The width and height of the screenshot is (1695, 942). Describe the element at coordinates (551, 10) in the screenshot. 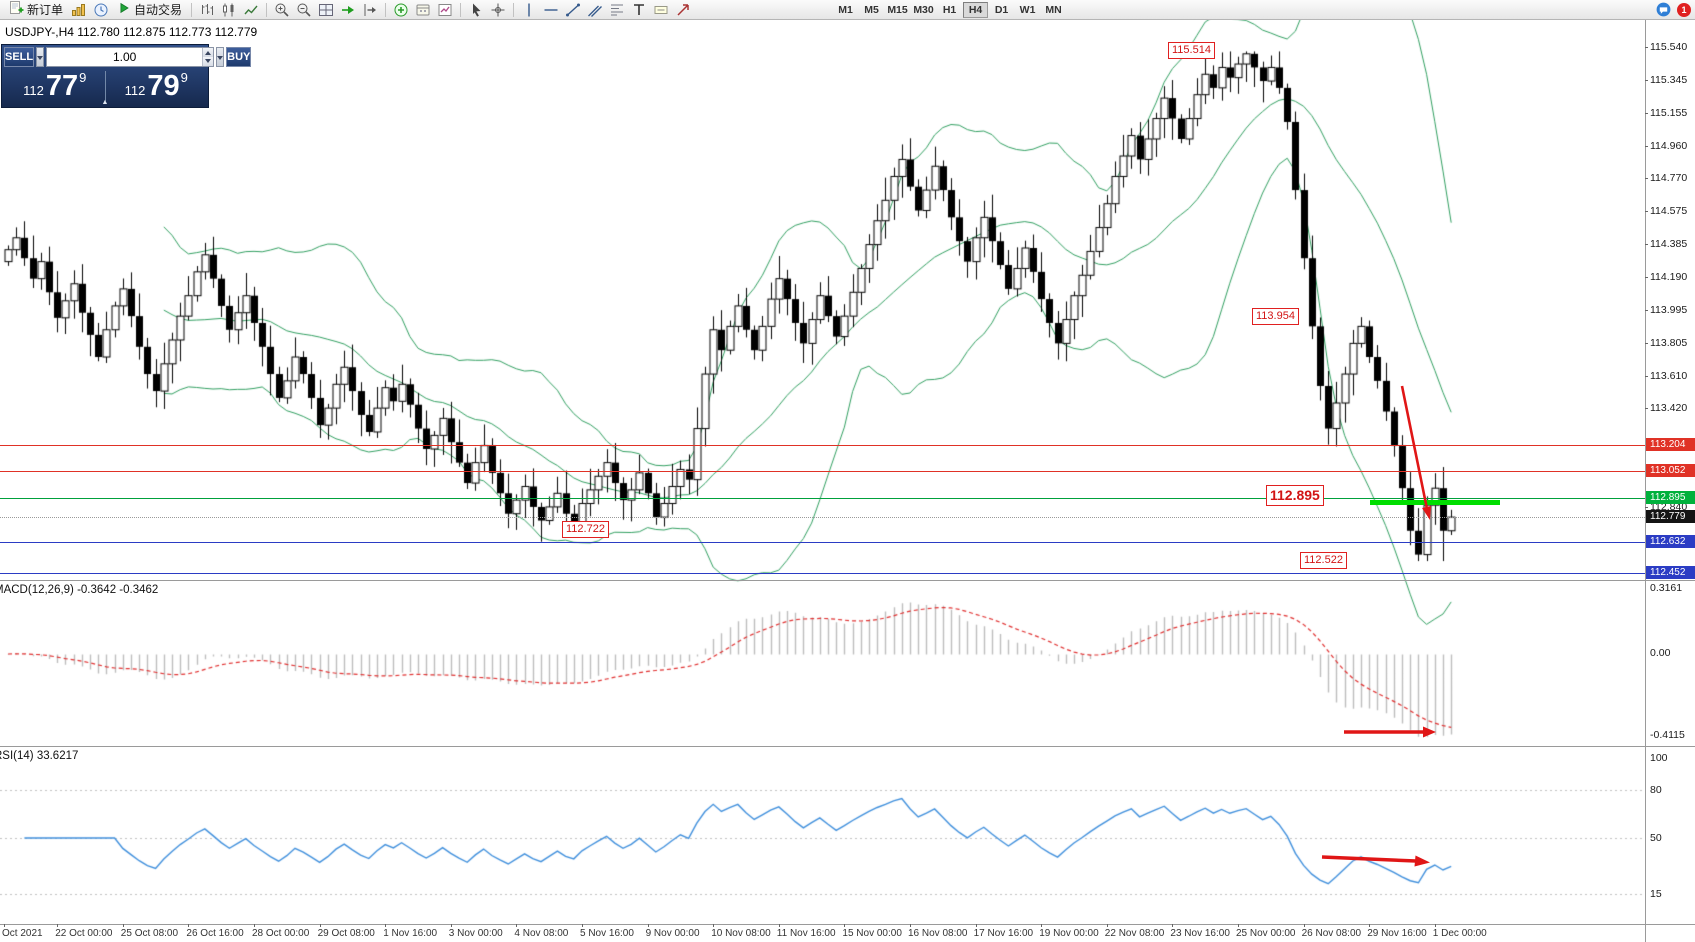

I see `horizontal-line-tool-icon` at that location.